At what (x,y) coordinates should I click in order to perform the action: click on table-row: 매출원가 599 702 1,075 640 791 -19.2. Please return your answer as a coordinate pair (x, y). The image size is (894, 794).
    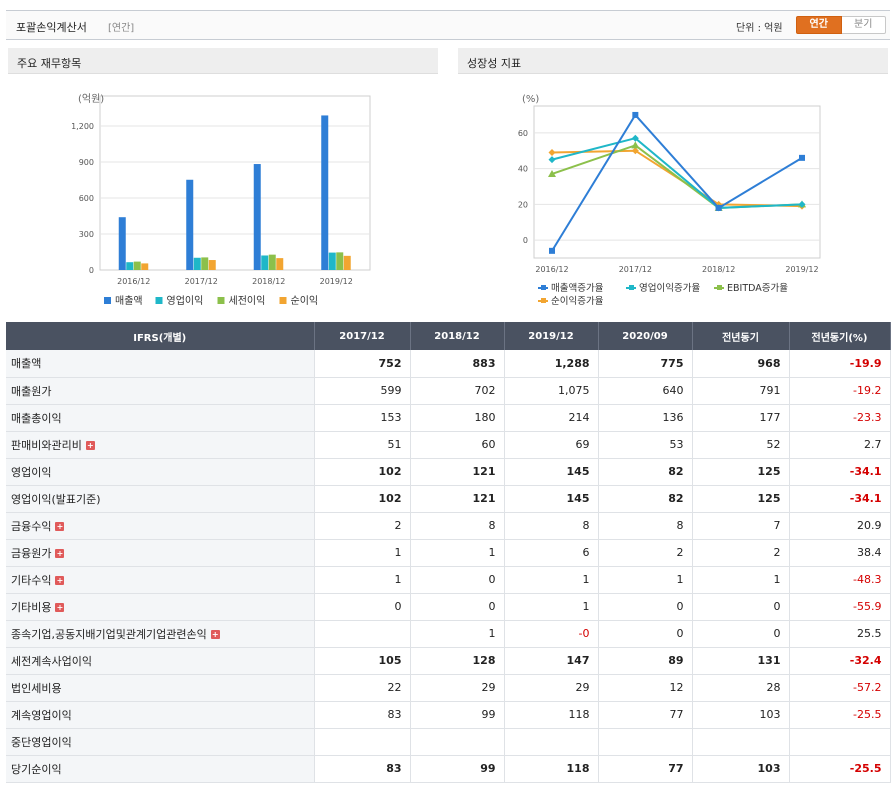
    Looking at the image, I should click on (448, 391).